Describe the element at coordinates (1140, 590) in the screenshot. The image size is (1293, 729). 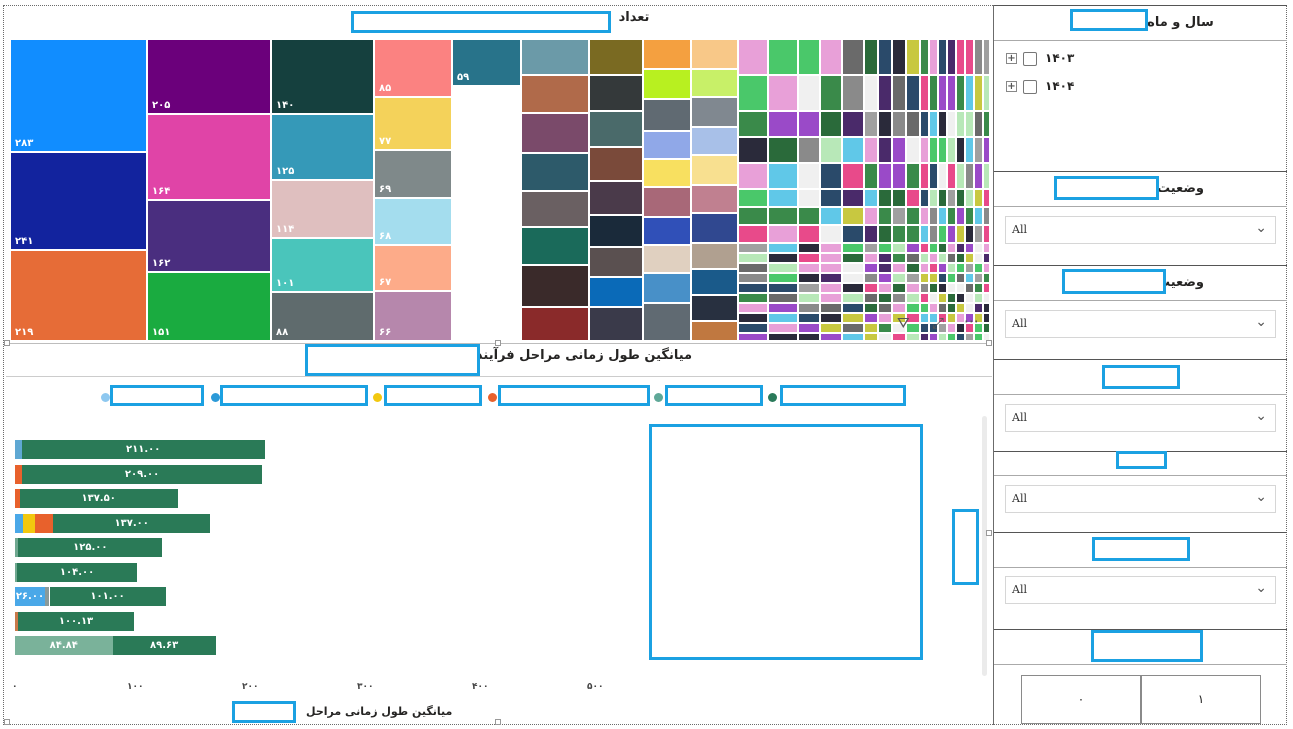
I see `status-dropdown: All ⌄` at that location.